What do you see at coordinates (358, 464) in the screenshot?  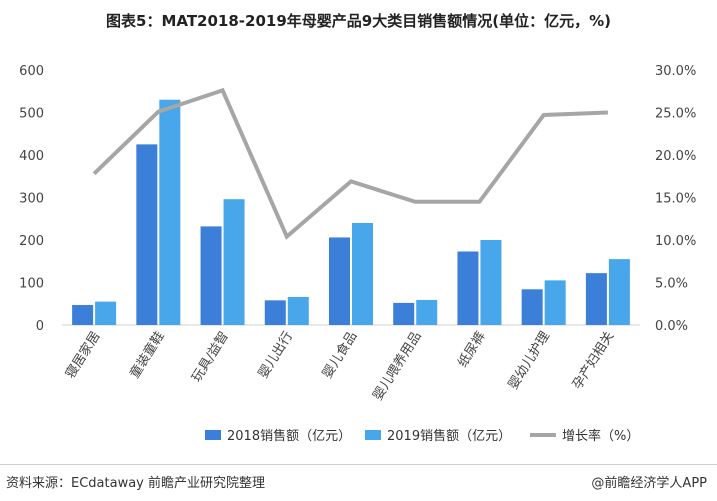 I see `footer-divider` at bounding box center [358, 464].